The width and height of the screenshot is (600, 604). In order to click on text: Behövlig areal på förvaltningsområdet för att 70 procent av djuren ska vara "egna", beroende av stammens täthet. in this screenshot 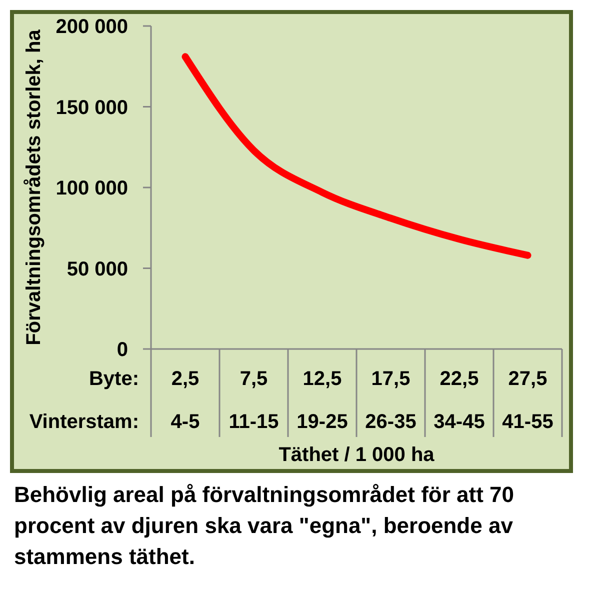, I will do `click(265, 526)`.